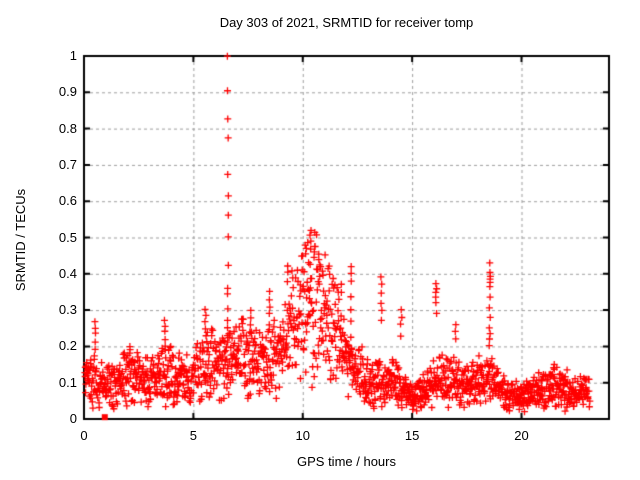  I want to click on y-tick-label: 0.2, so click(67, 346).